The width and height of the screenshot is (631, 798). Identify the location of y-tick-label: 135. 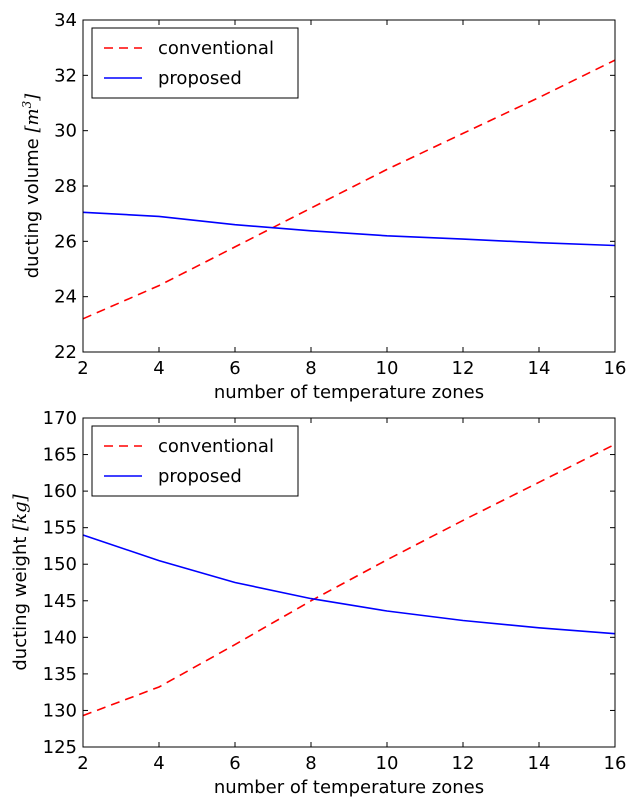
(60, 674).